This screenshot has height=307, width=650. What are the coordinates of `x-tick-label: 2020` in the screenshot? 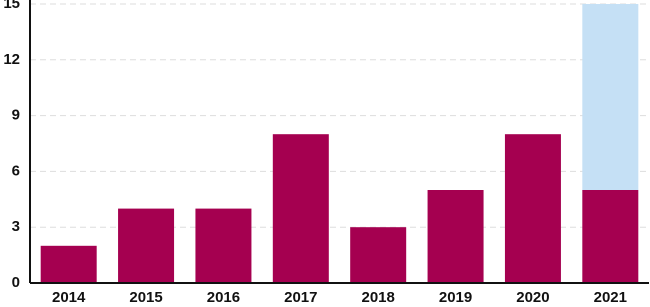 It's located at (532, 297).